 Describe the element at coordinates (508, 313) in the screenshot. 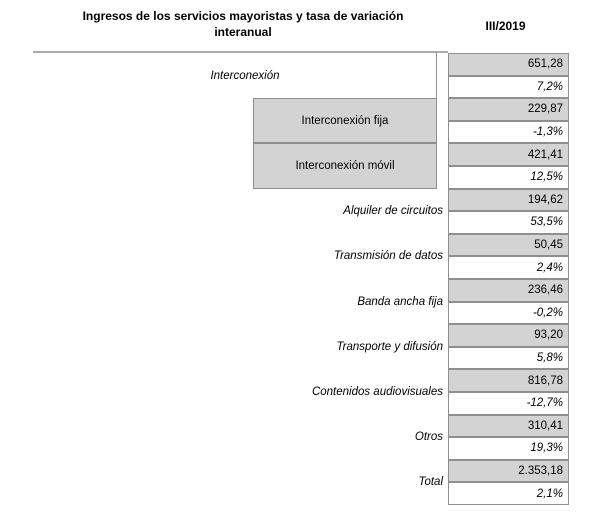

I see `pct-cell: -0,2%` at that location.